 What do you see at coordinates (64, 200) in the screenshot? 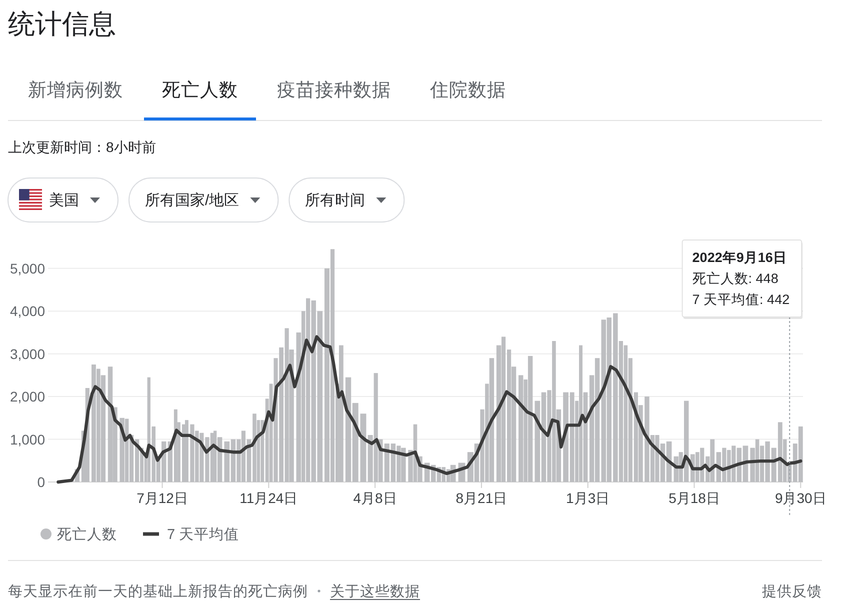
I see `text: 美国` at bounding box center [64, 200].